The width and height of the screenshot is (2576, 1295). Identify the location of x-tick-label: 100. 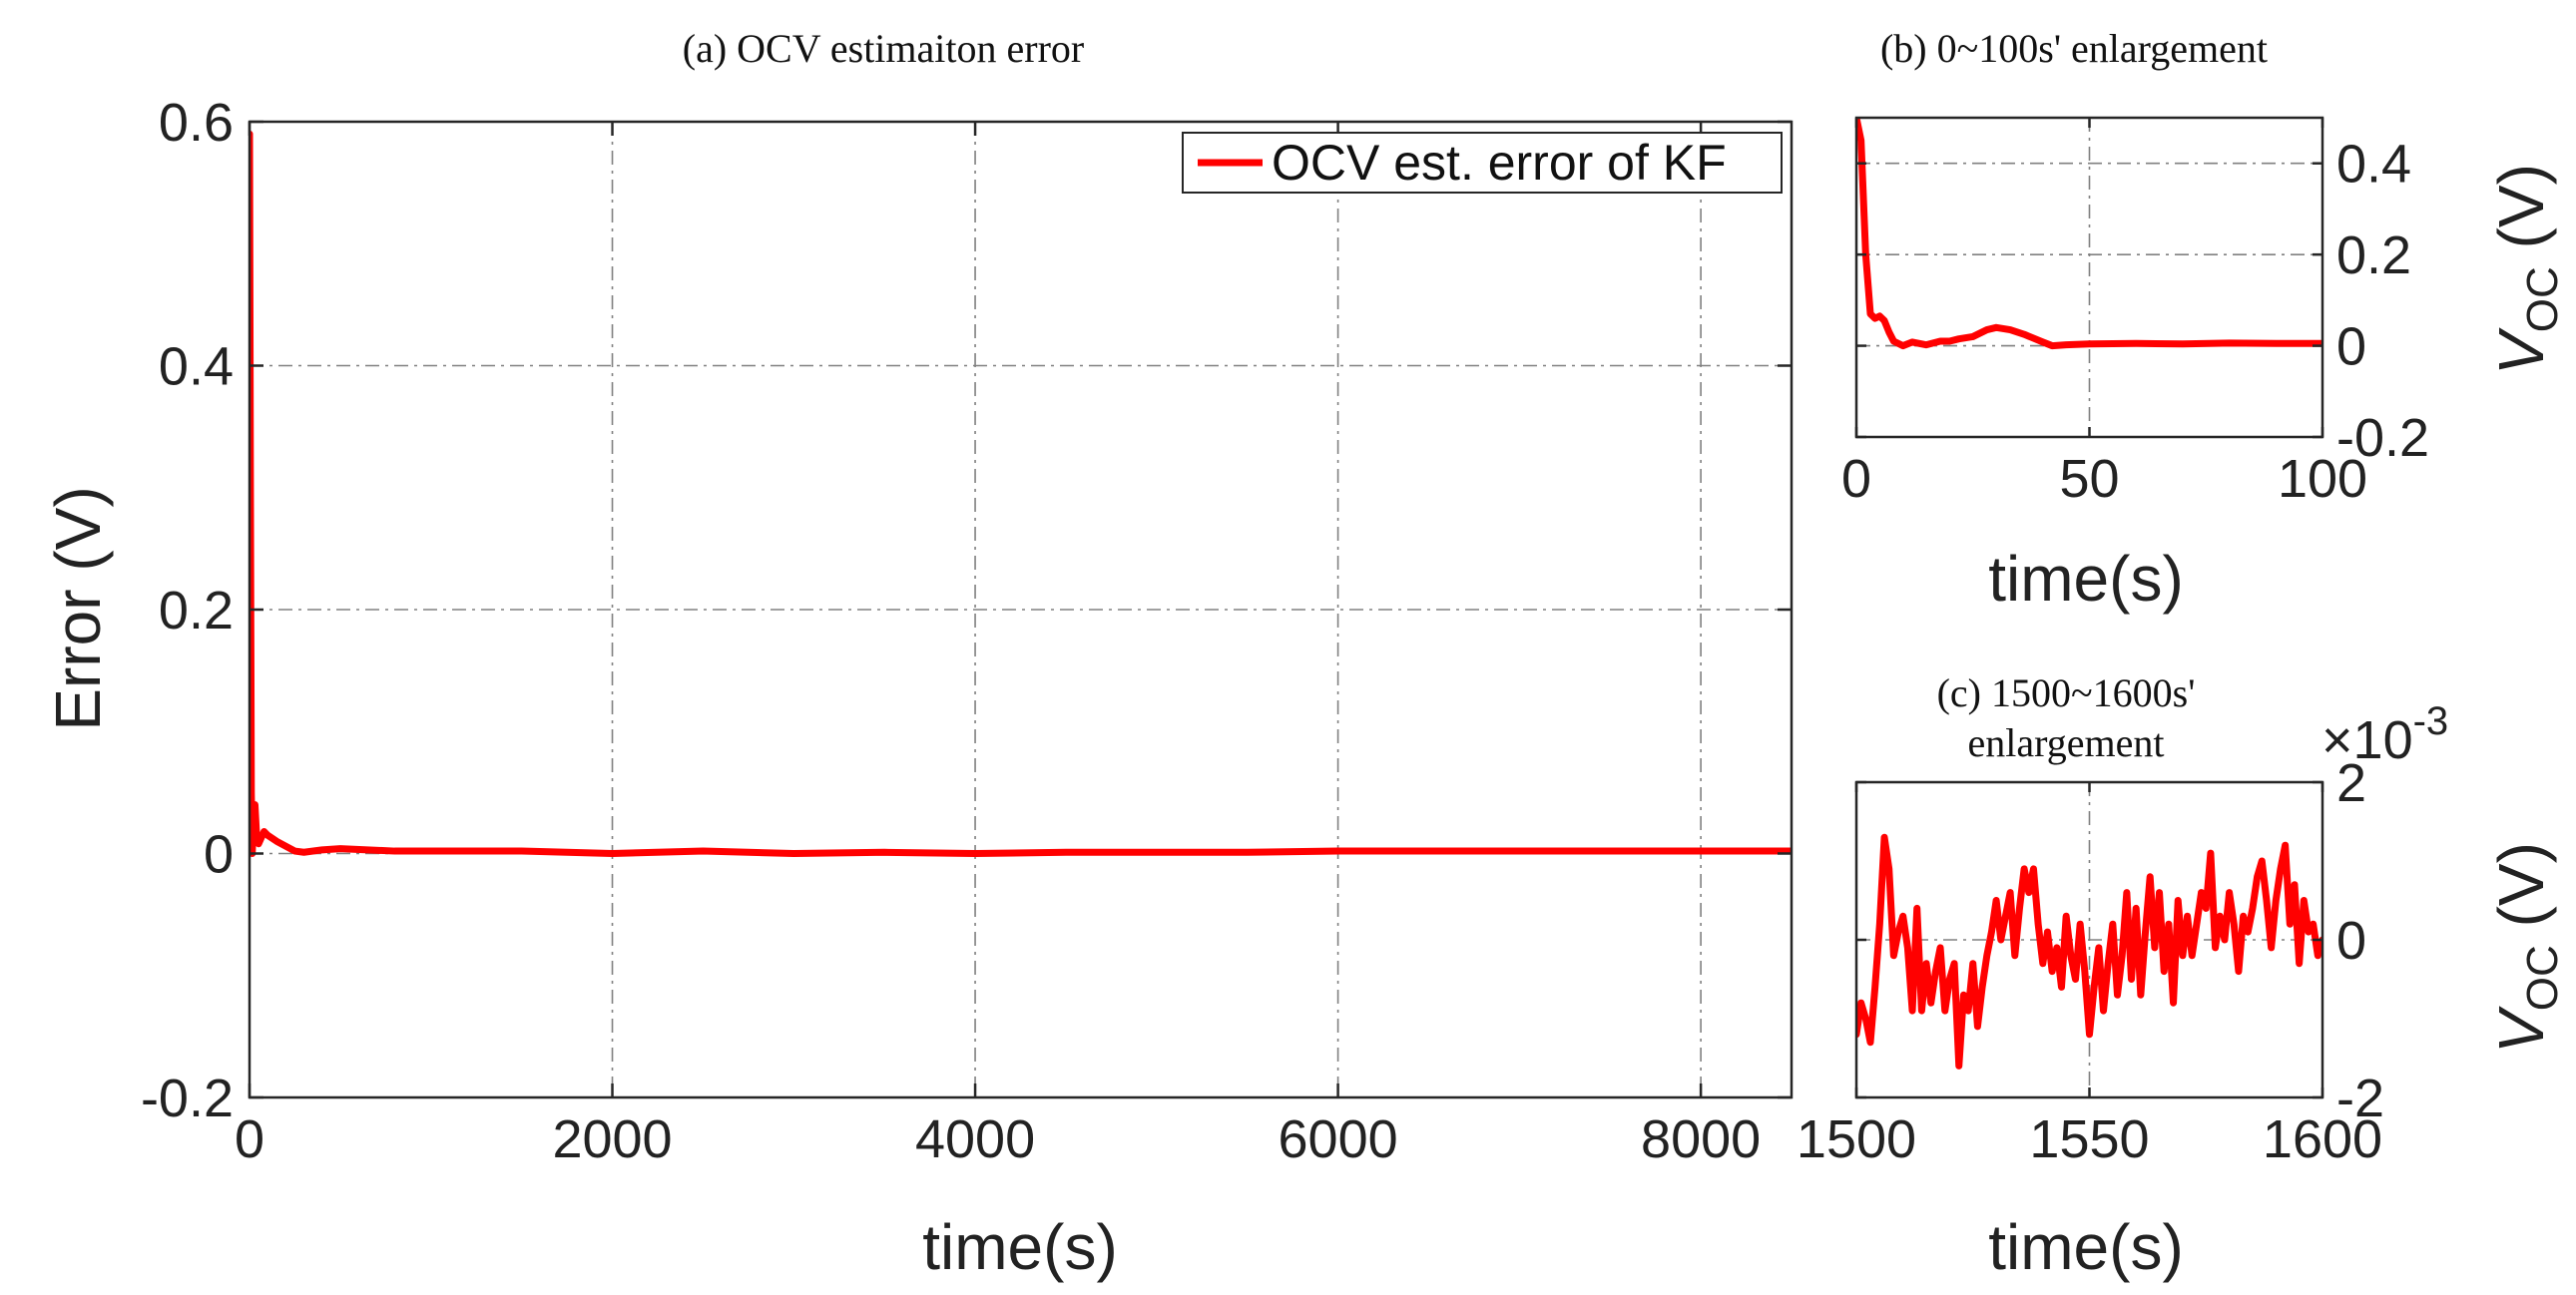
(2322, 479).